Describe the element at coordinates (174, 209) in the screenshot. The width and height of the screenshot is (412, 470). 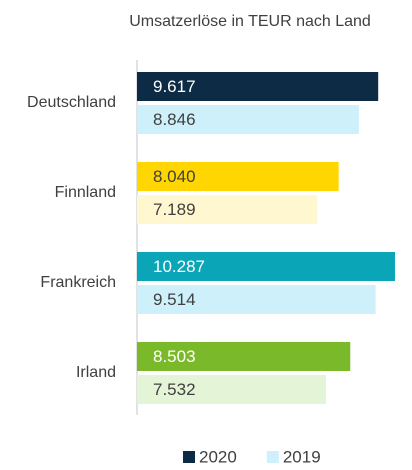
I see `value-label: 7.189` at that location.